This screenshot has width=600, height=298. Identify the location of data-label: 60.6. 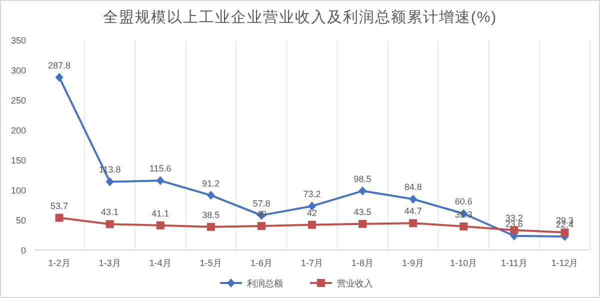
(463, 201).